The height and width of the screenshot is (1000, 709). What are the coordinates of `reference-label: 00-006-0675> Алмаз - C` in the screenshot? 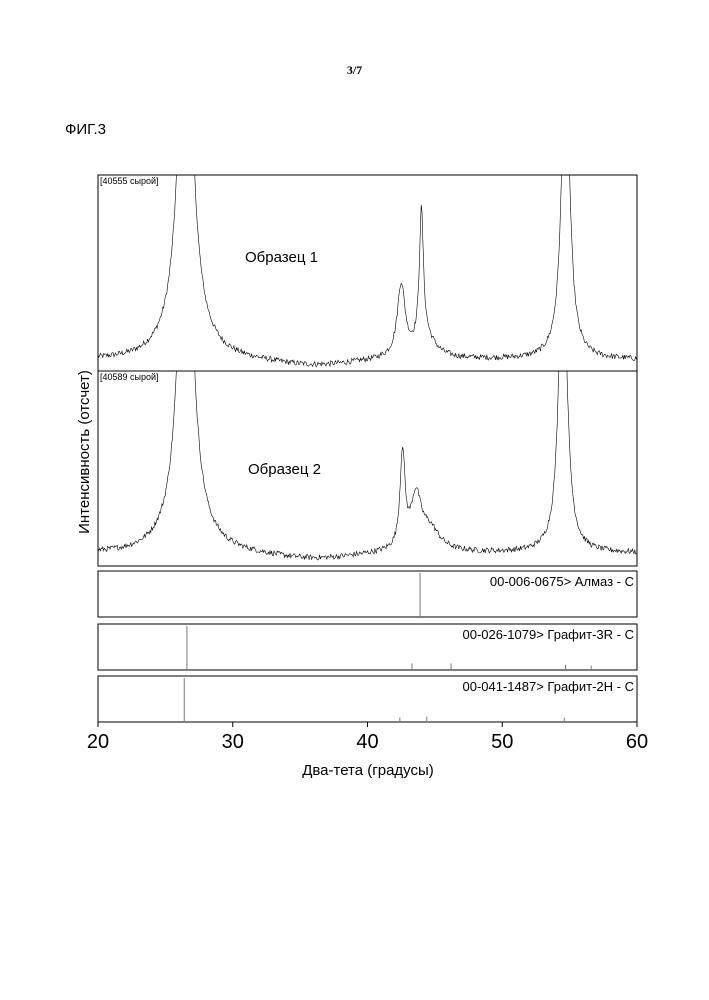 It's located at (562, 581).